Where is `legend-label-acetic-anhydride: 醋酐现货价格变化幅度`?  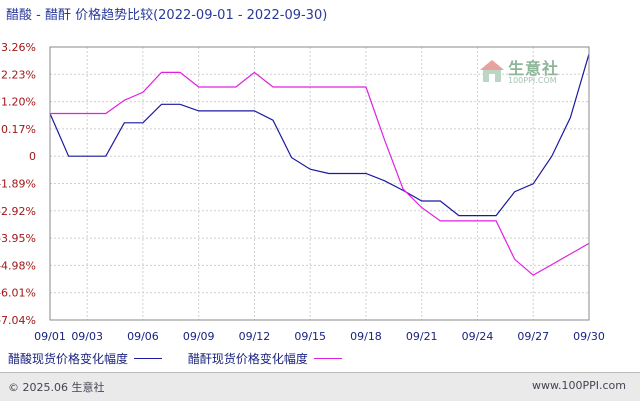
legend-label-acetic-anhydride: 醋酐现货价格变化幅度 is located at coordinates (247, 359).